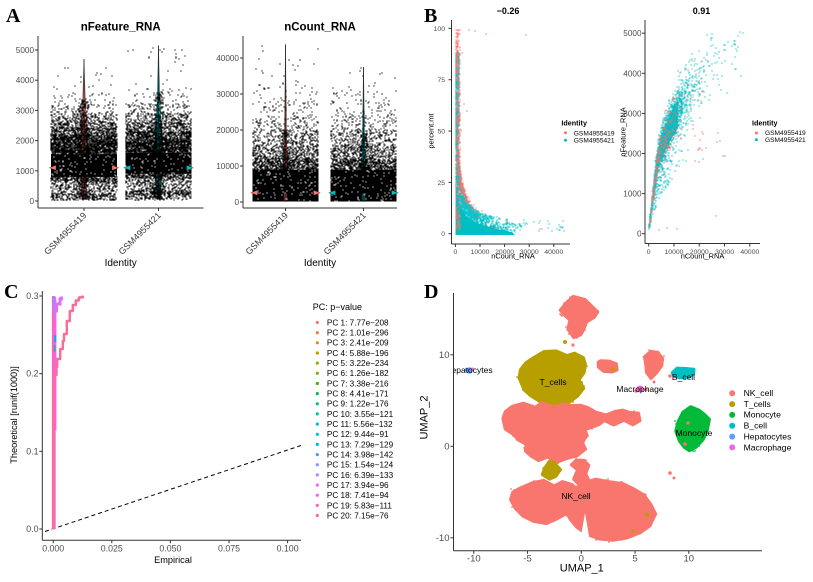 The image size is (813, 582). Describe the element at coordinates (358, 495) in the screenshot. I see `svg-text: PC 18: 7.41e−94` at that location.